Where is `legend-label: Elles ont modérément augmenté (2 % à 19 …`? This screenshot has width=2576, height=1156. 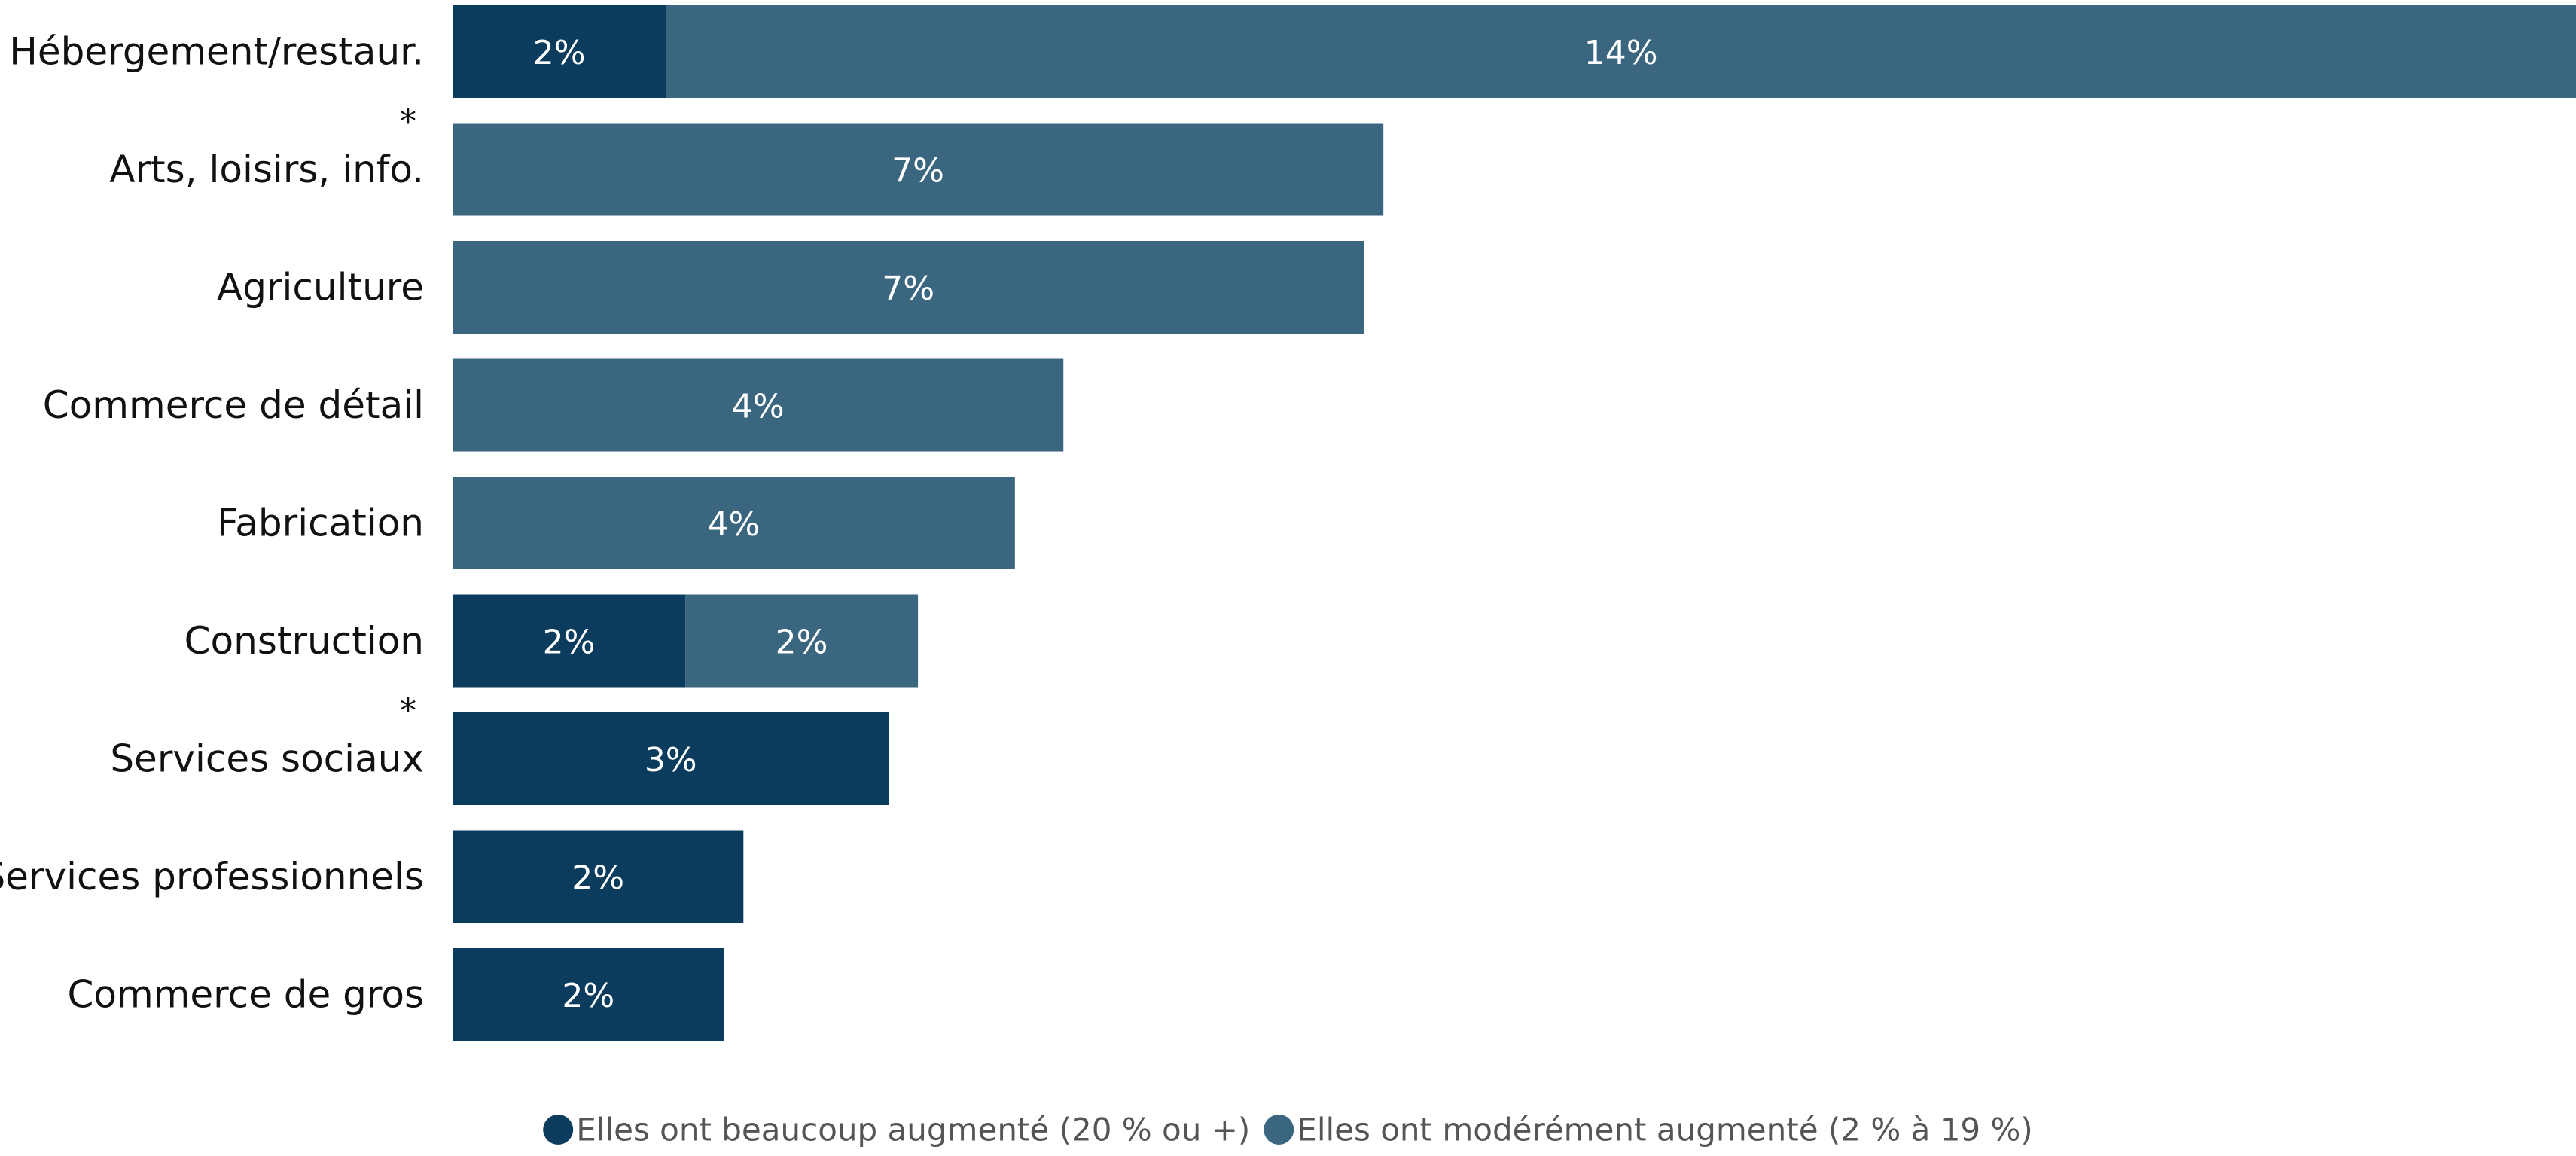
legend-label: Elles ont modérément augmenté (2 % à 19 … is located at coordinates (1665, 1130).